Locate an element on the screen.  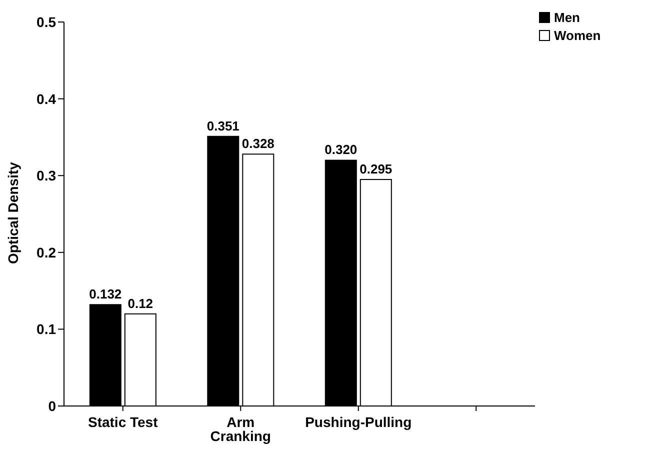
x-tick-label: Pushing-Pulling is located at coordinates (358, 422).